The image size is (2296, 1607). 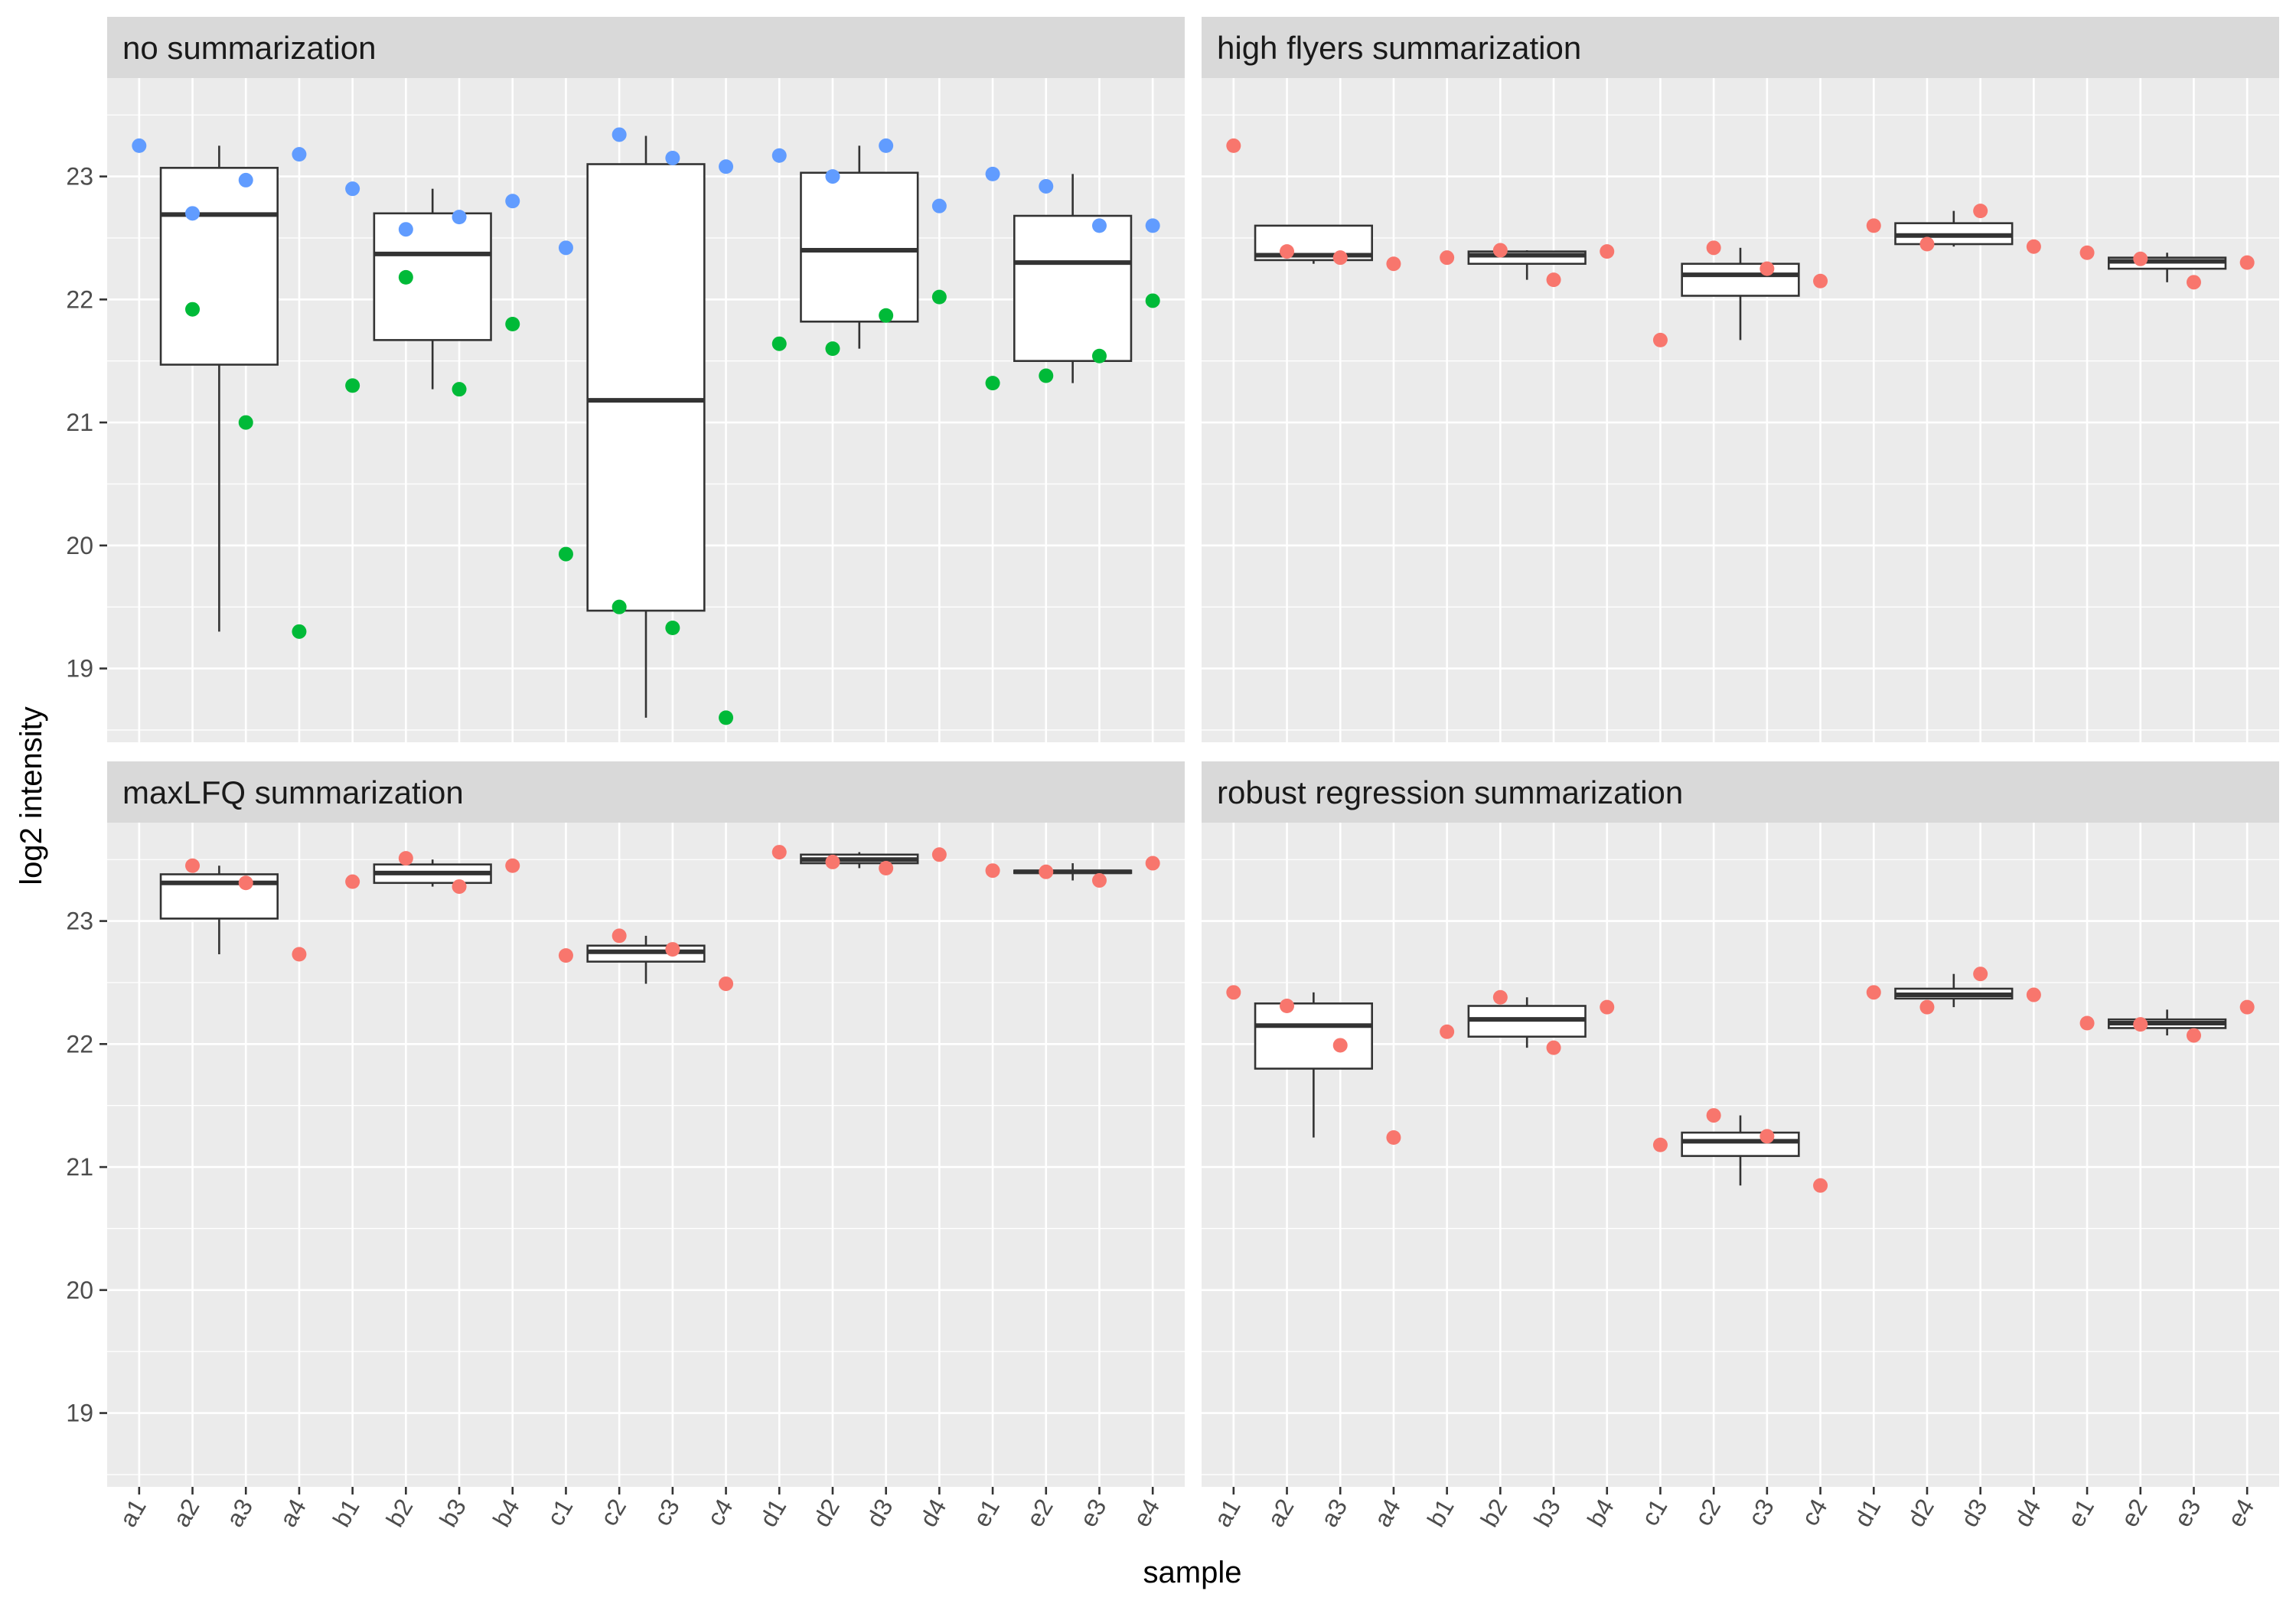 What do you see at coordinates (293, 792) in the screenshot?
I see `panel-title: maxLFQ summarization` at bounding box center [293, 792].